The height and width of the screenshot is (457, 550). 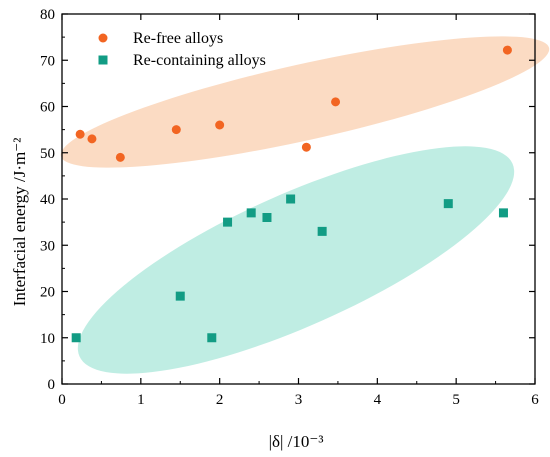 What do you see at coordinates (19, 222) in the screenshot?
I see `y-axis-label: Interfacial energy /J·m⁻²` at bounding box center [19, 222].